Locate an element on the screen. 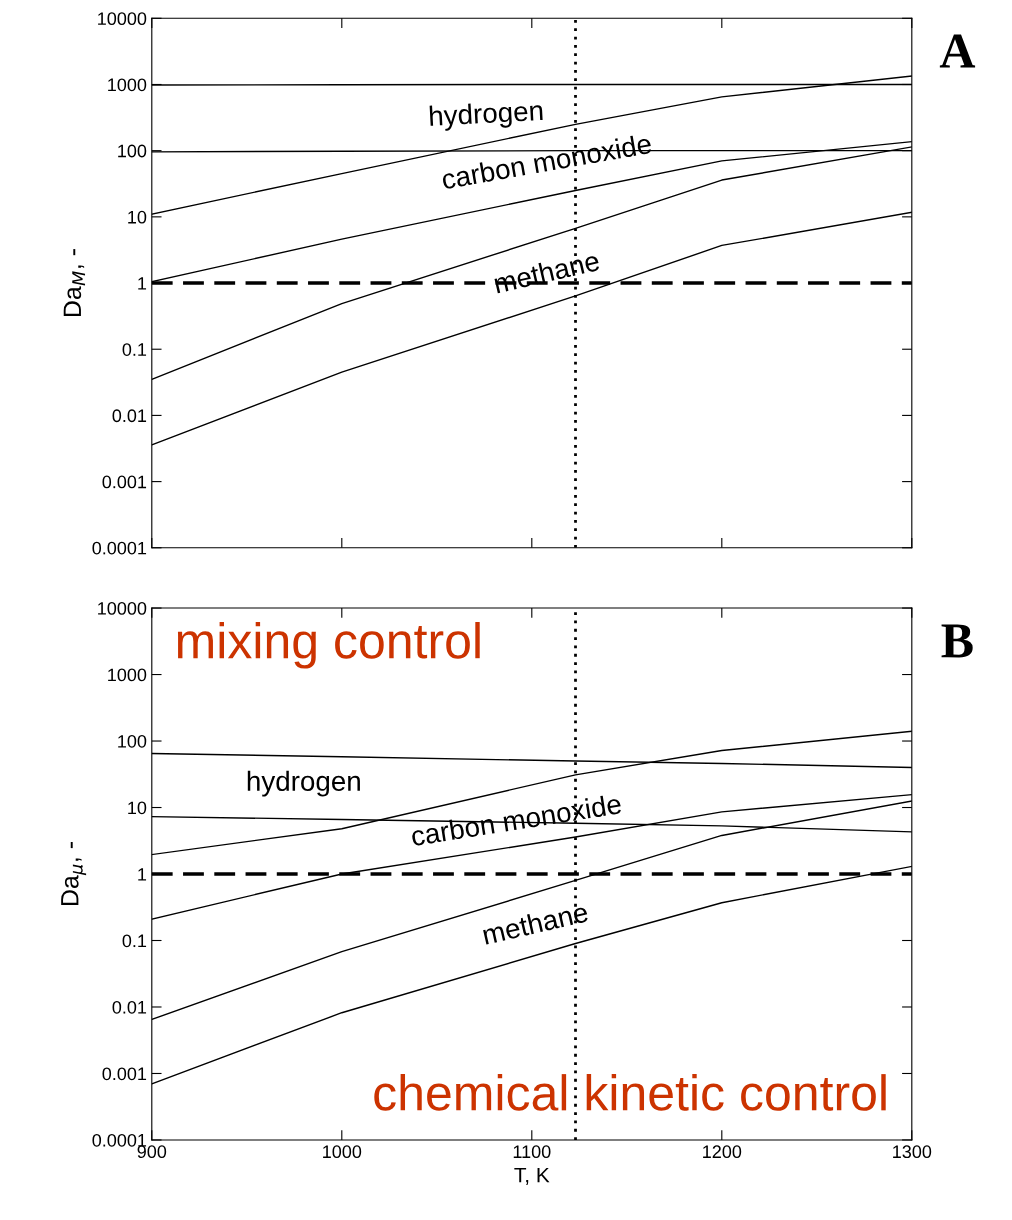 The width and height of the screenshot is (1012, 1220). x-tick-label: 1300 is located at coordinates (912, 1152).